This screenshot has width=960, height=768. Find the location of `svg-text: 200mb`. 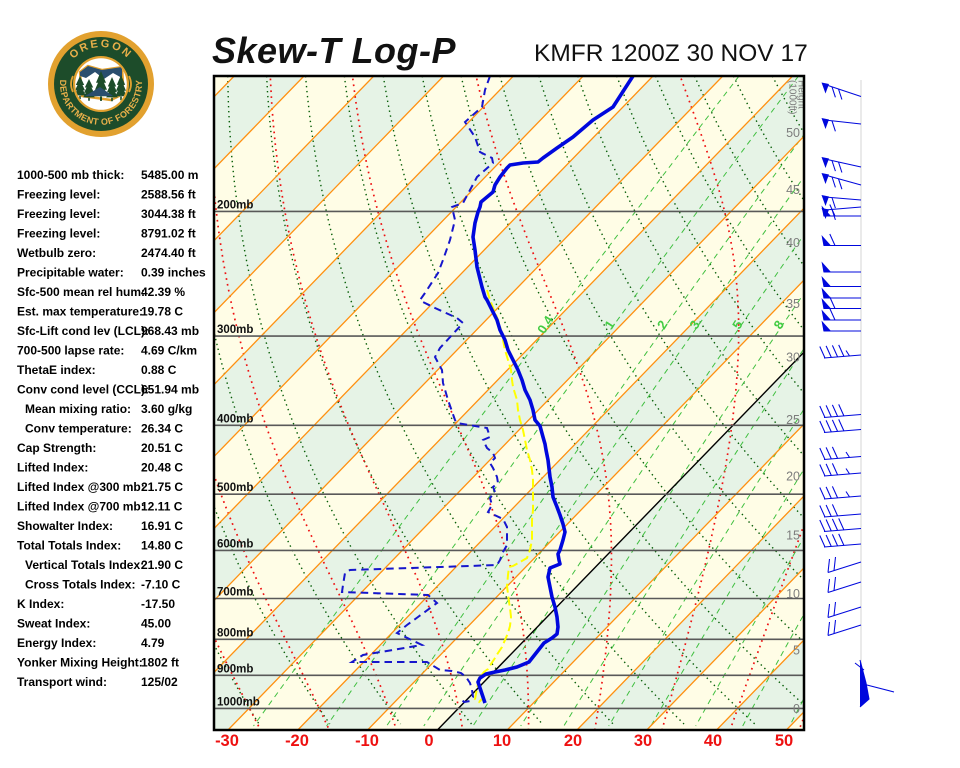

svg-text: 200mb is located at coordinates (235, 205).